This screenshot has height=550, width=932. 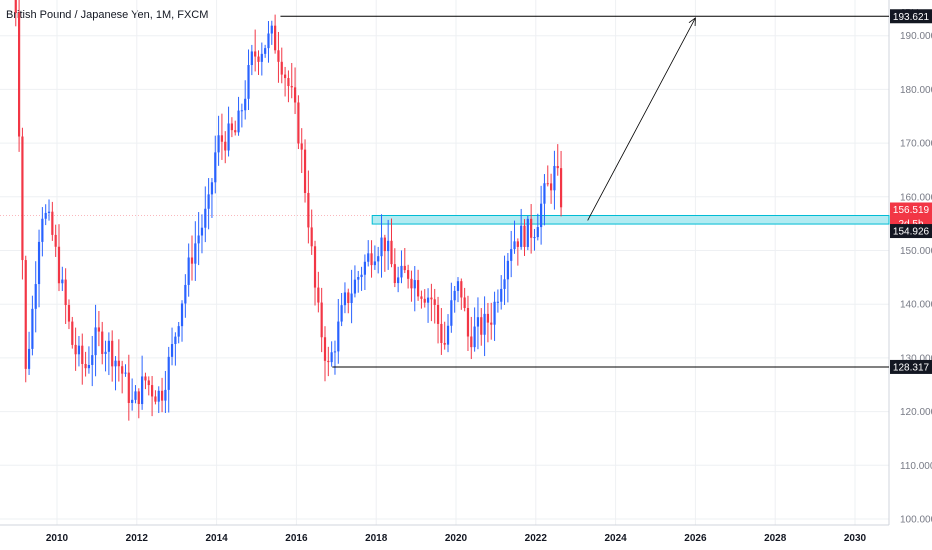 I want to click on current-price-tag-bg, so click(x=911, y=209).